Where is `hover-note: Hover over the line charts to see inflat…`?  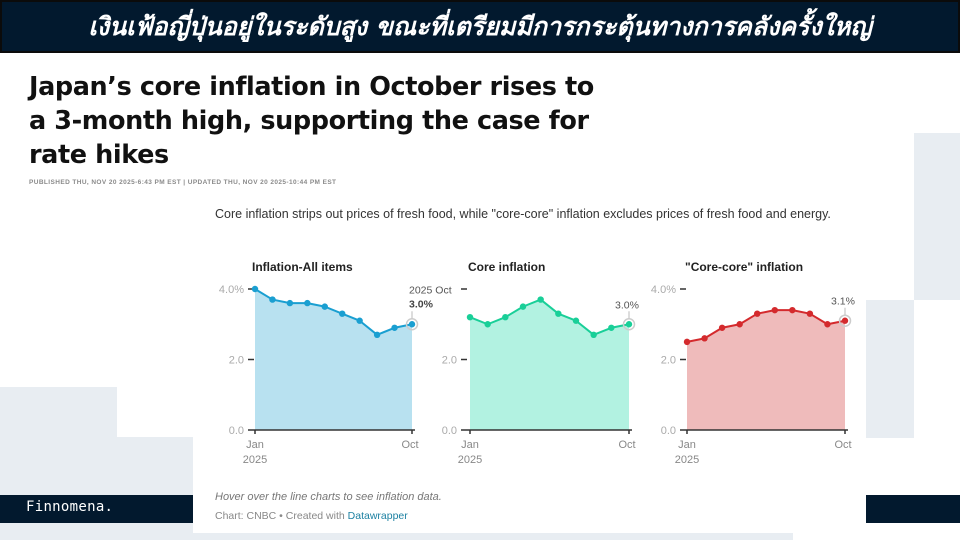 hover-note: Hover over the line charts to see inflat… is located at coordinates (328, 497).